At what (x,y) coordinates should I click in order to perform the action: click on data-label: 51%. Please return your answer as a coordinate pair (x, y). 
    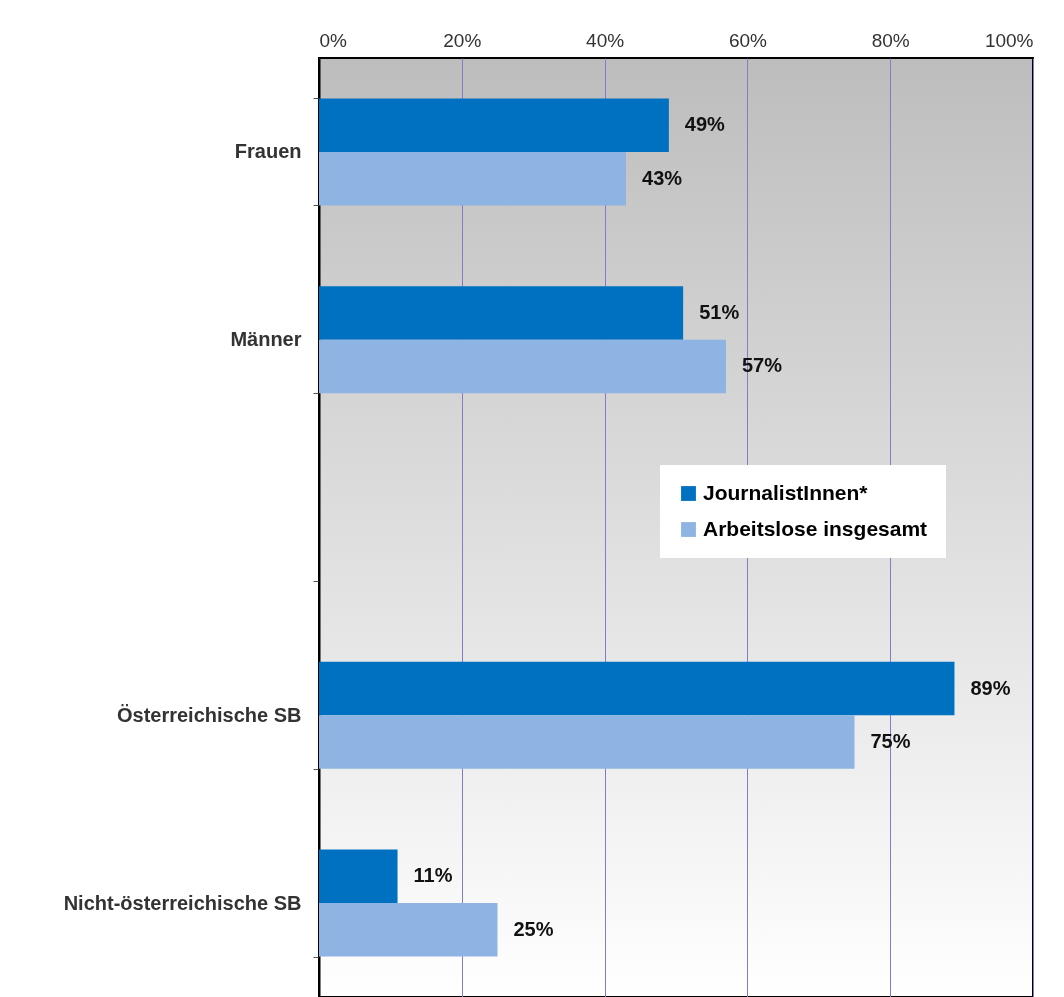
    Looking at the image, I should click on (719, 311).